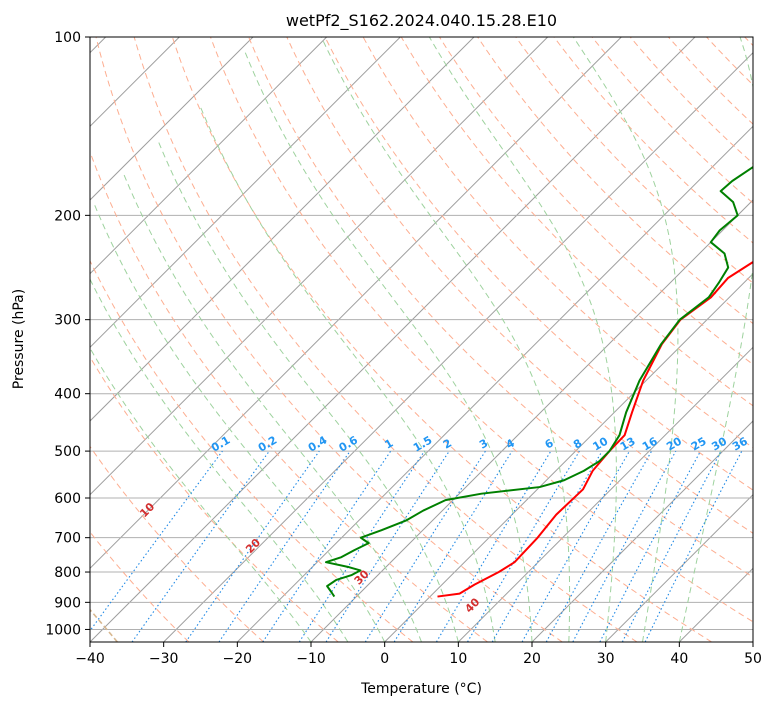  What do you see at coordinates (44, 468) in the screenshot?
I see `adiabat-label: 0` at bounding box center [44, 468].